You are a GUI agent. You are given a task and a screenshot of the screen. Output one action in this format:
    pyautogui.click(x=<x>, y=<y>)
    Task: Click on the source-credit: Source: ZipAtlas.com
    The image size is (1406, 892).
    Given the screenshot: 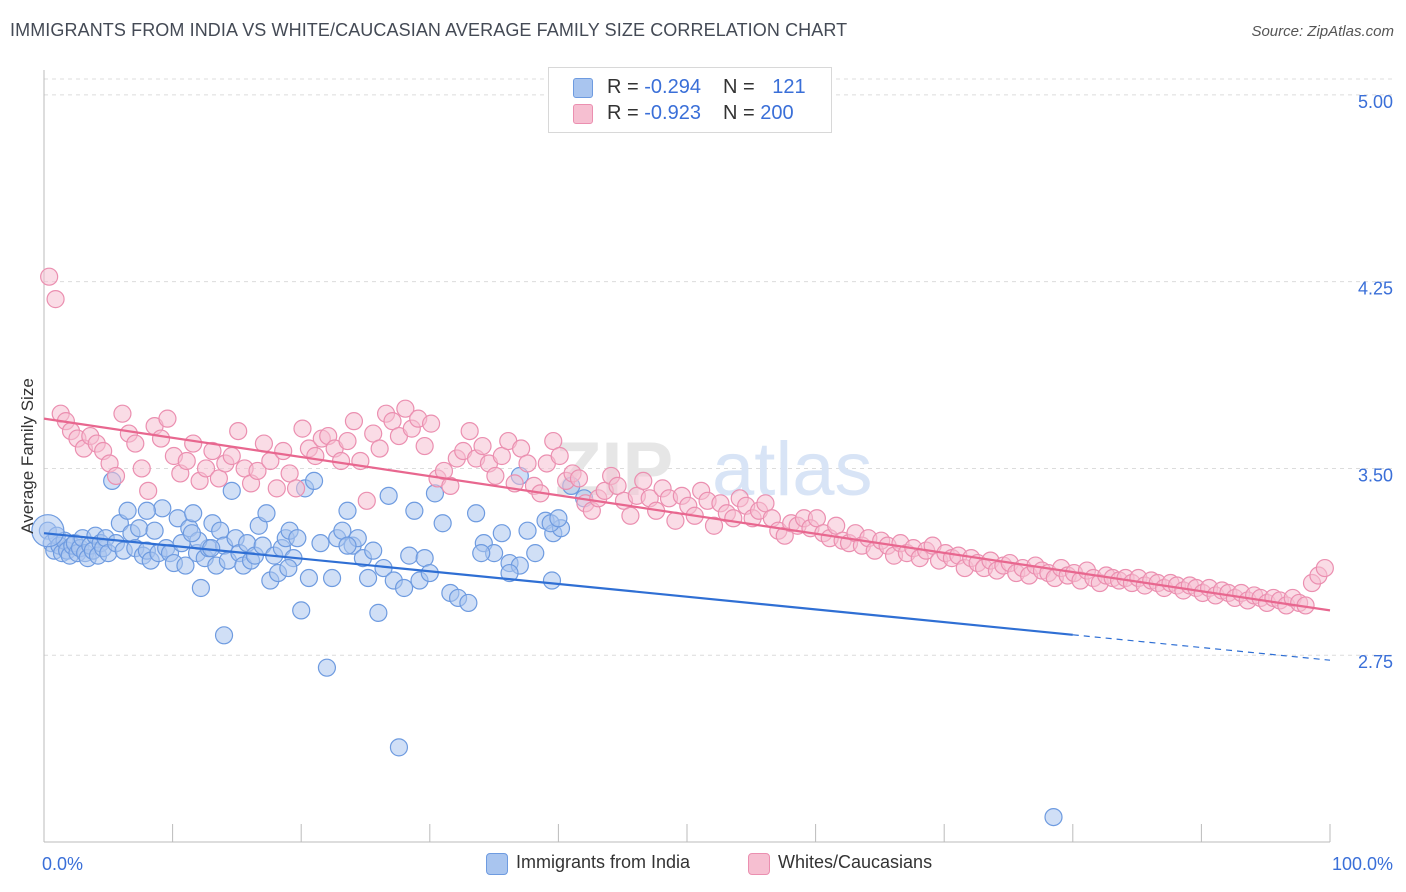 What is the action you would take?
    pyautogui.click(x=1322, y=31)
    